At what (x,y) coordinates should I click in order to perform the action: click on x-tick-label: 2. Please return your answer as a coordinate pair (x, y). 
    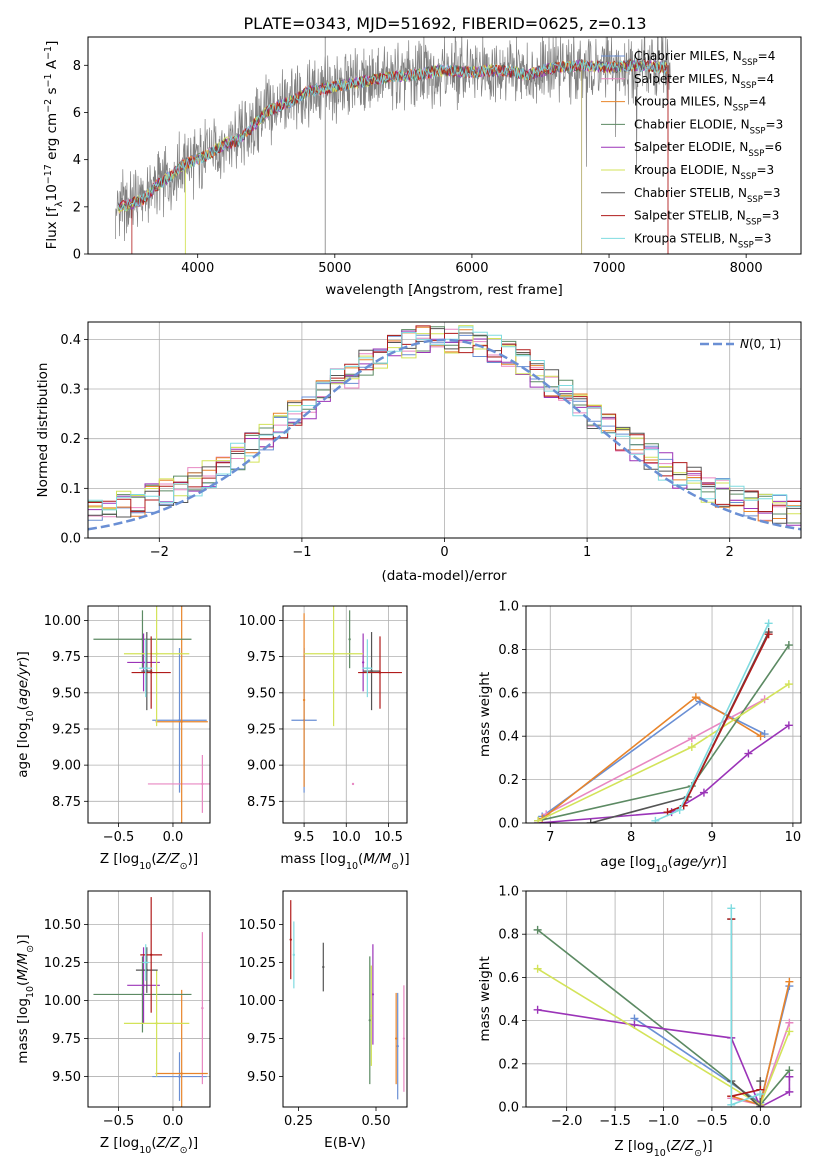
    Looking at the image, I should click on (730, 552).